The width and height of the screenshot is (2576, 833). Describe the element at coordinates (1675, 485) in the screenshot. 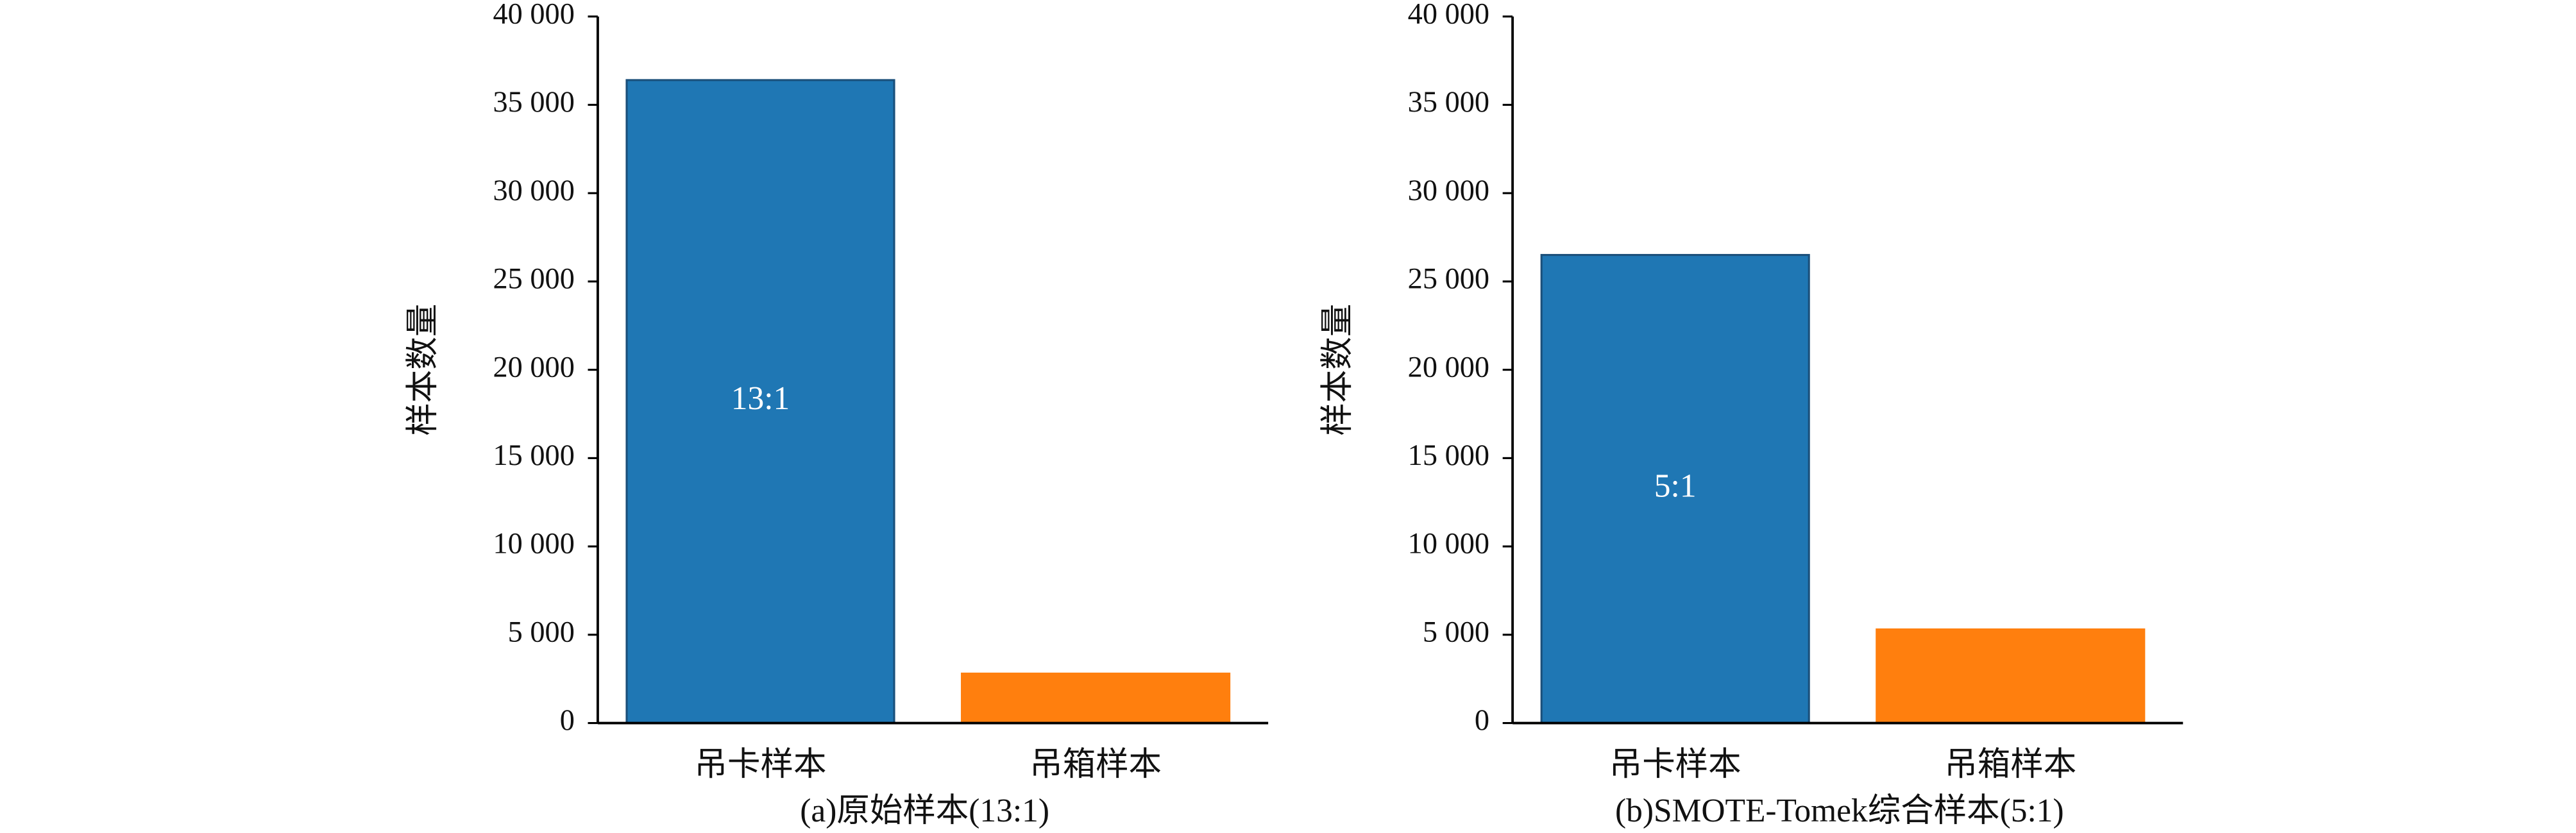

I see `bar-annotation: 5:1` at that location.